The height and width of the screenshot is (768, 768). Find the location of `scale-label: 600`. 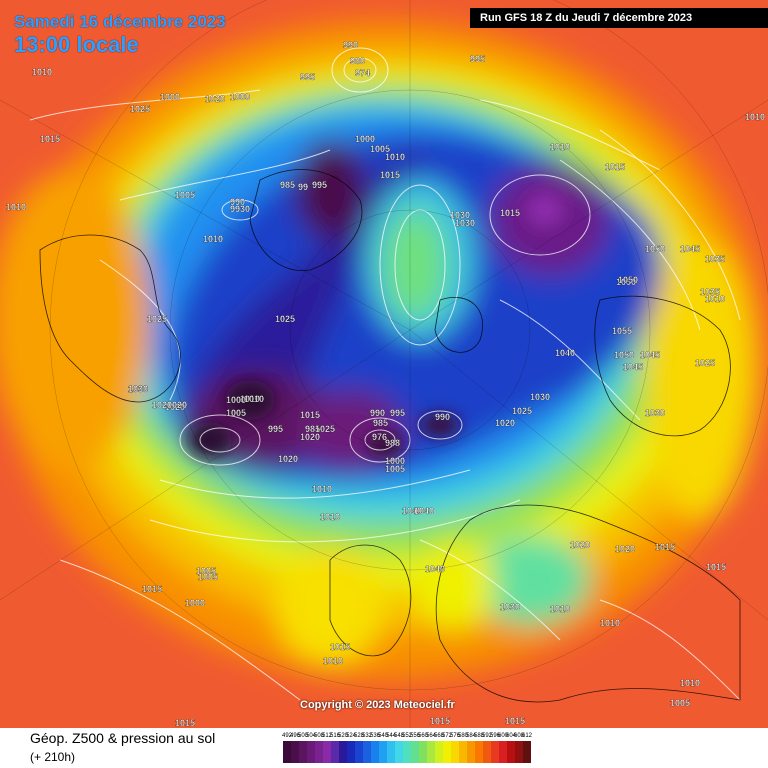

scale-label: 600 is located at coordinates (503, 736).